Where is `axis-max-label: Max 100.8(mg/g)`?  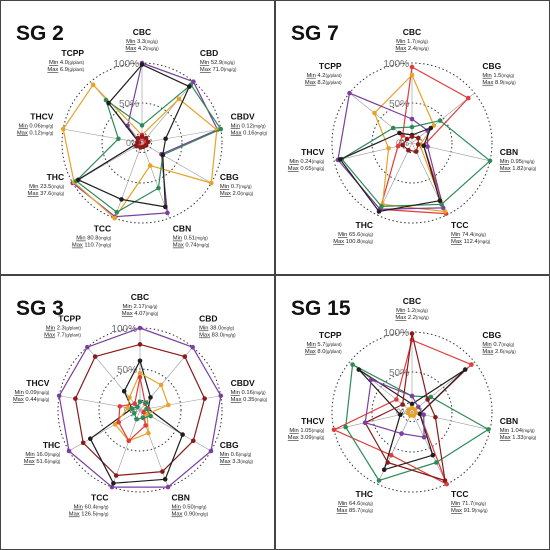 axis-max-label: Max 100.8(mg/g) is located at coordinates (353, 242).